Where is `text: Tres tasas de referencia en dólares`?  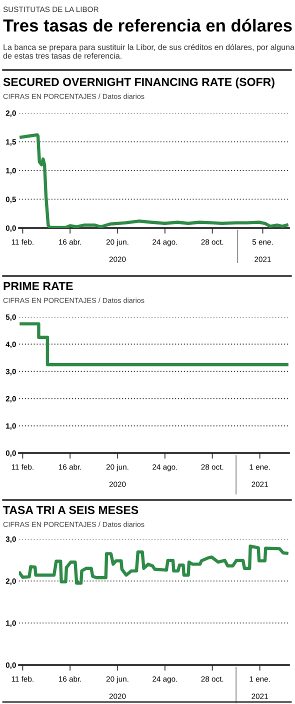
text: Tres tasas de referencia en dólares is located at coordinates (147, 25).